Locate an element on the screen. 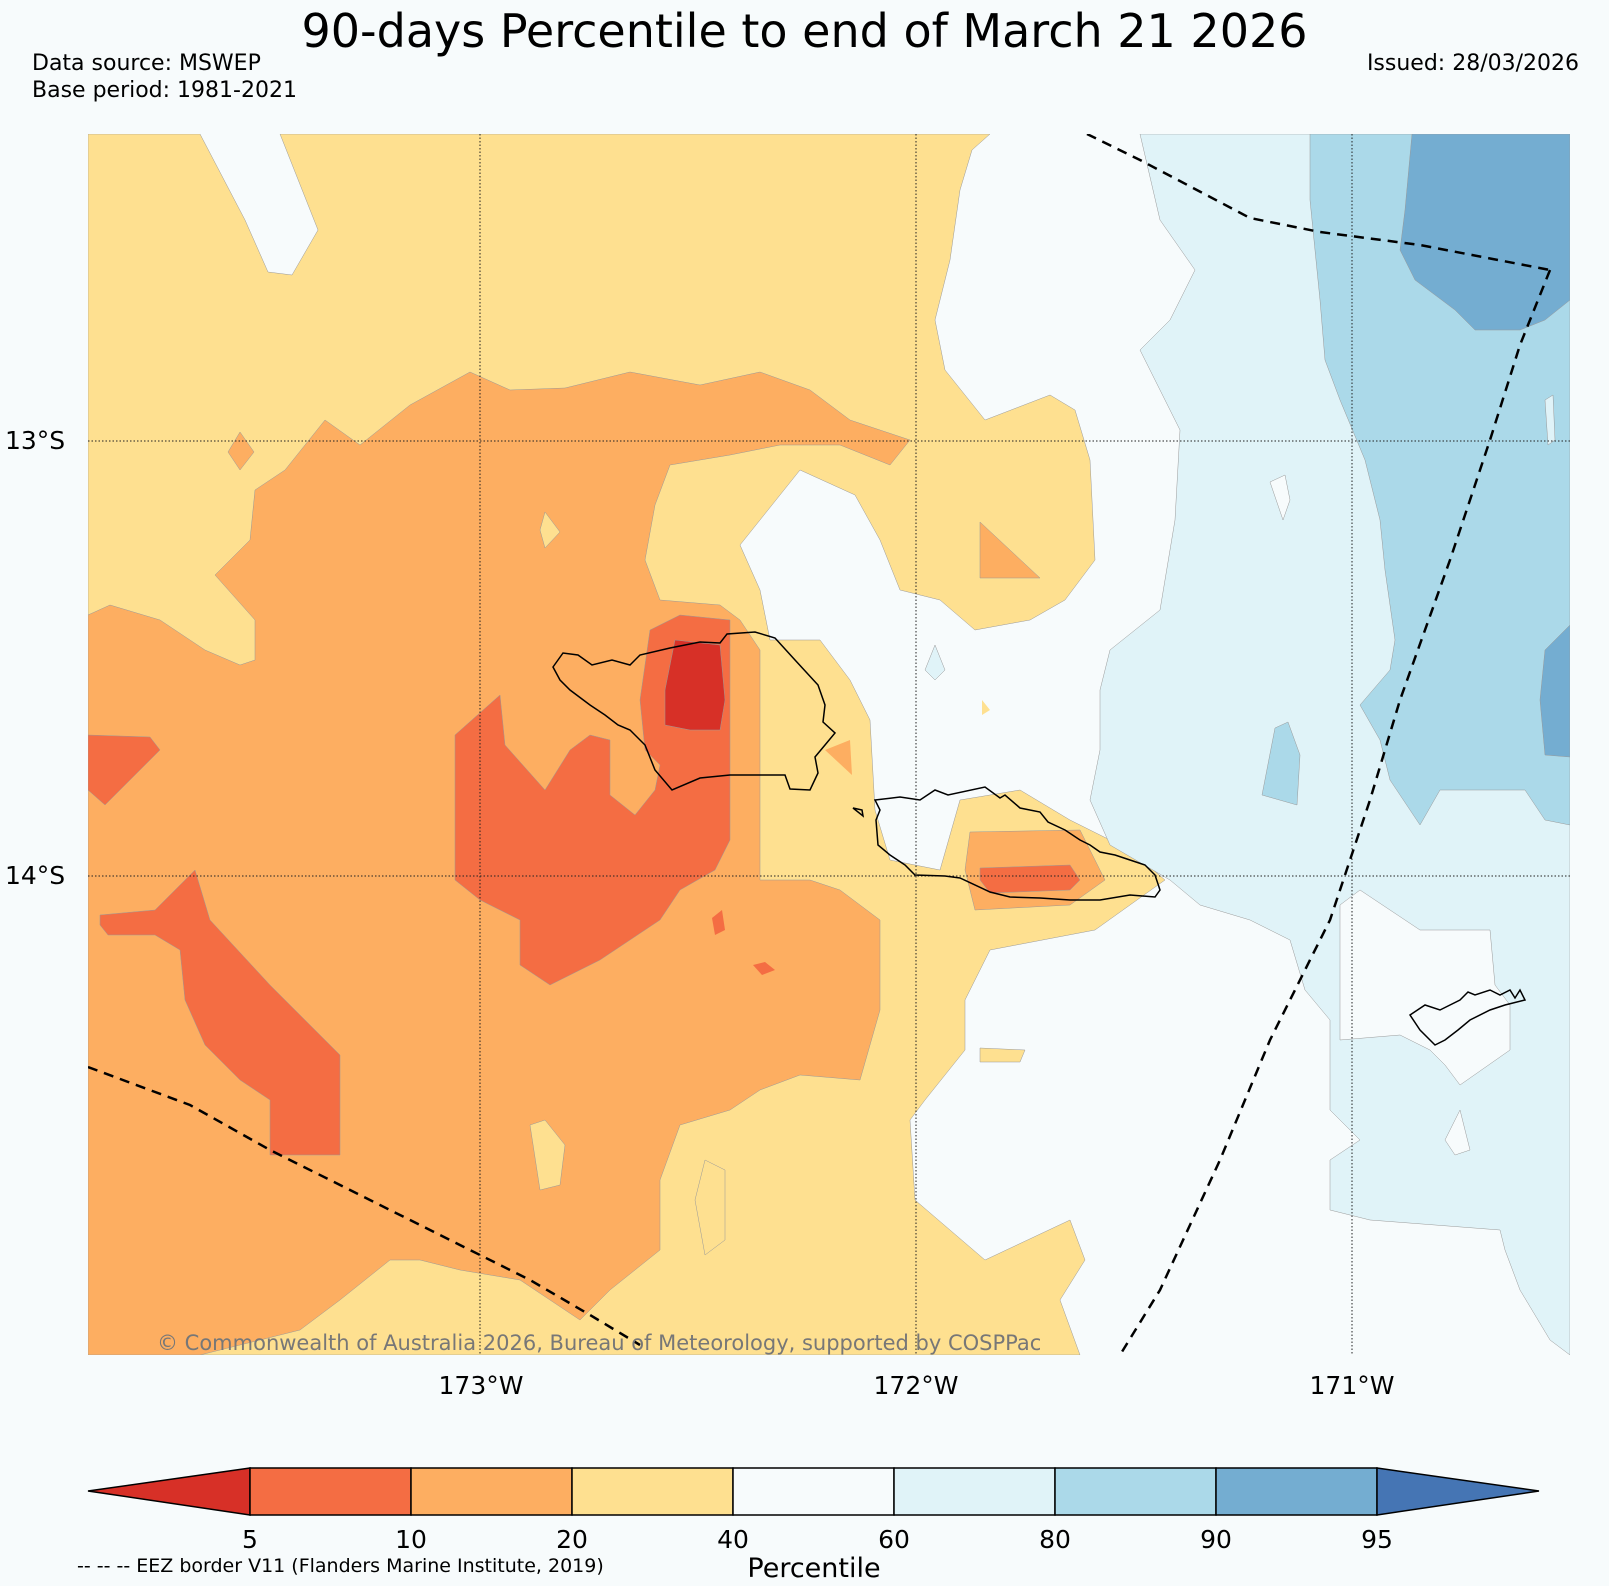  colorbar-tick-label: 5 is located at coordinates (250, 1539).